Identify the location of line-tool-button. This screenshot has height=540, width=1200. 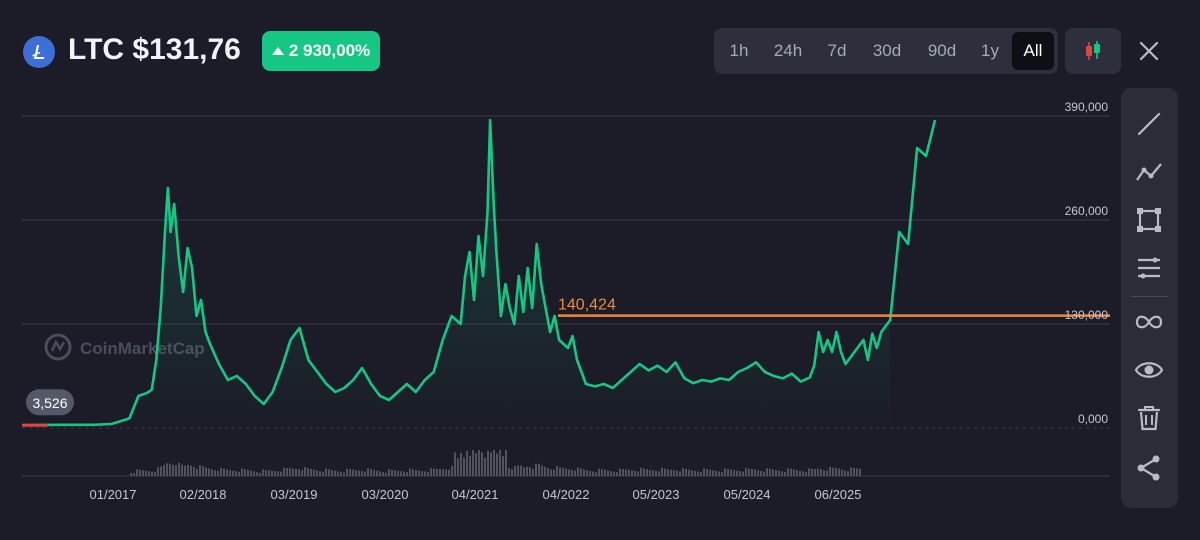
(1149, 124).